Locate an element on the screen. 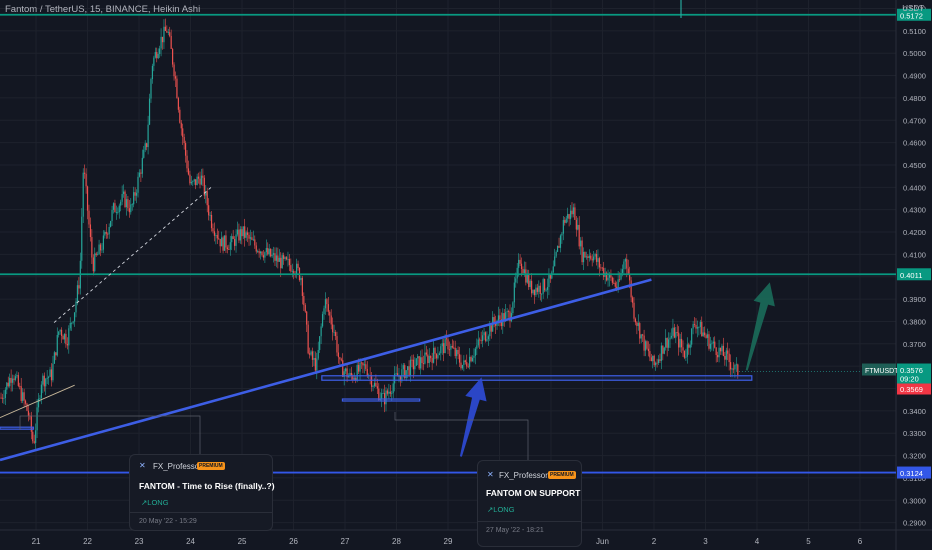  y-tick-label: 0.4900 is located at coordinates (914, 76).